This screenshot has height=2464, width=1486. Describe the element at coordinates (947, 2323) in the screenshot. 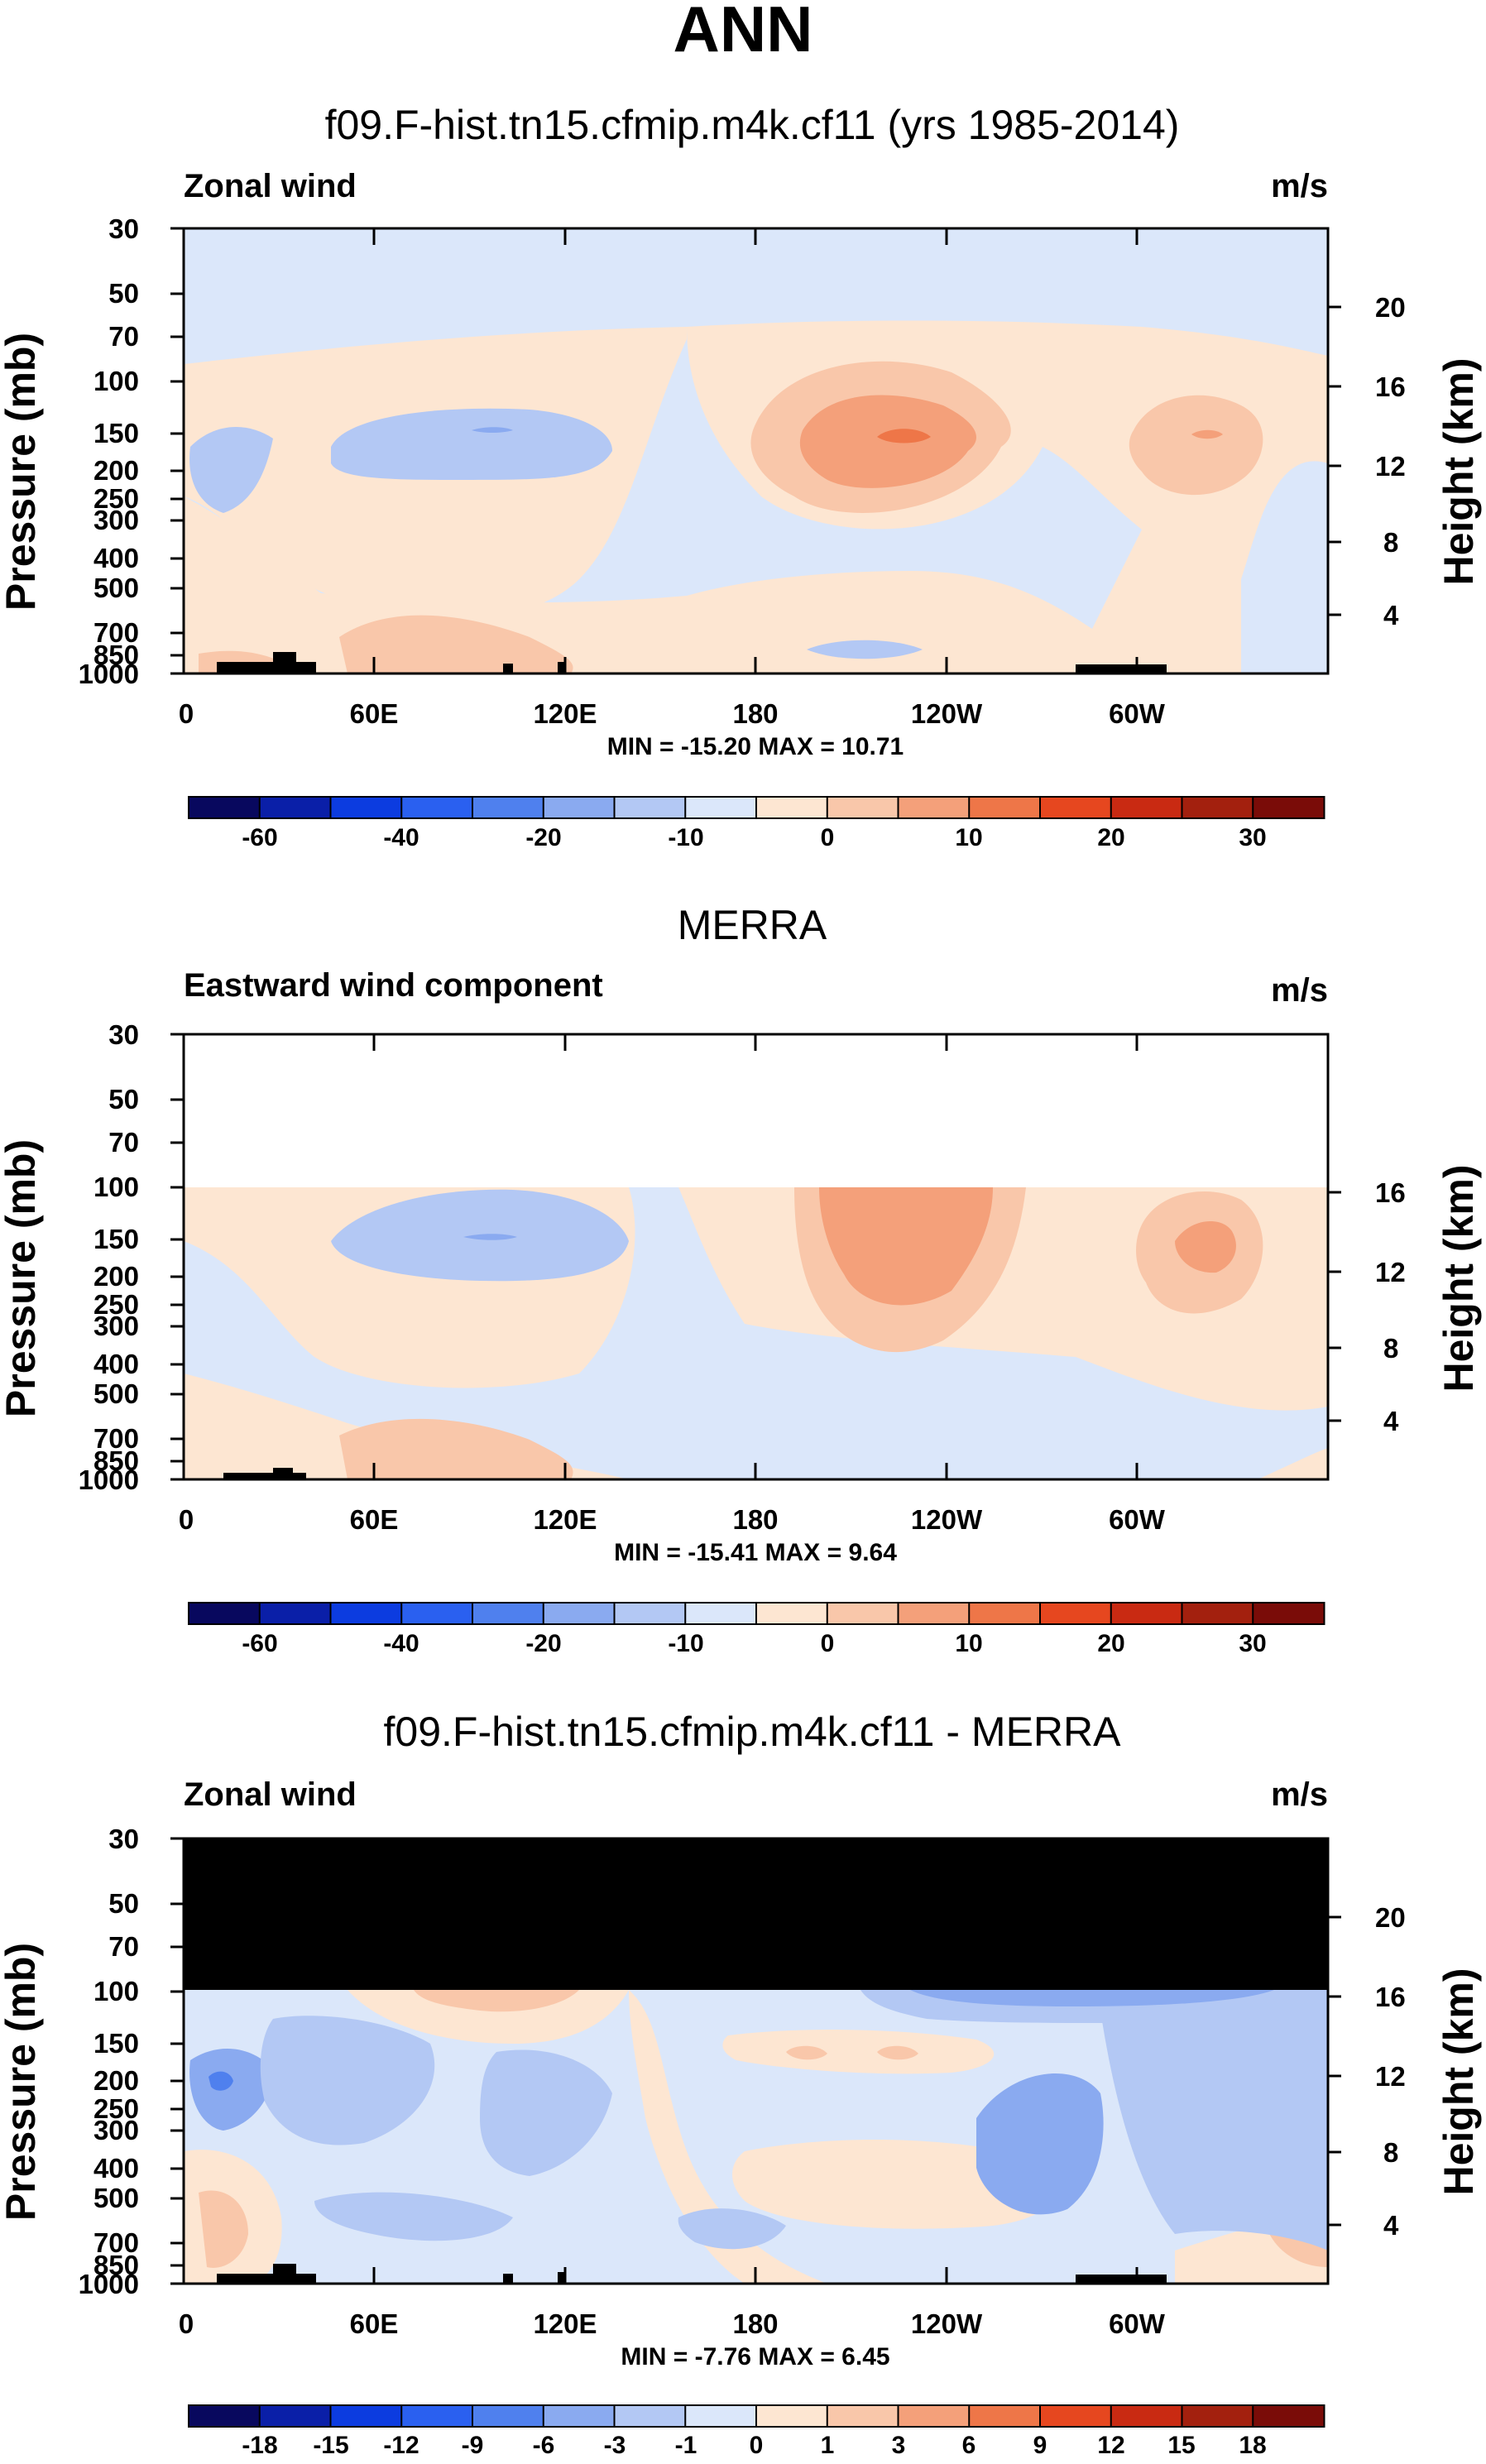

I see `svg-text: 120W` at that location.